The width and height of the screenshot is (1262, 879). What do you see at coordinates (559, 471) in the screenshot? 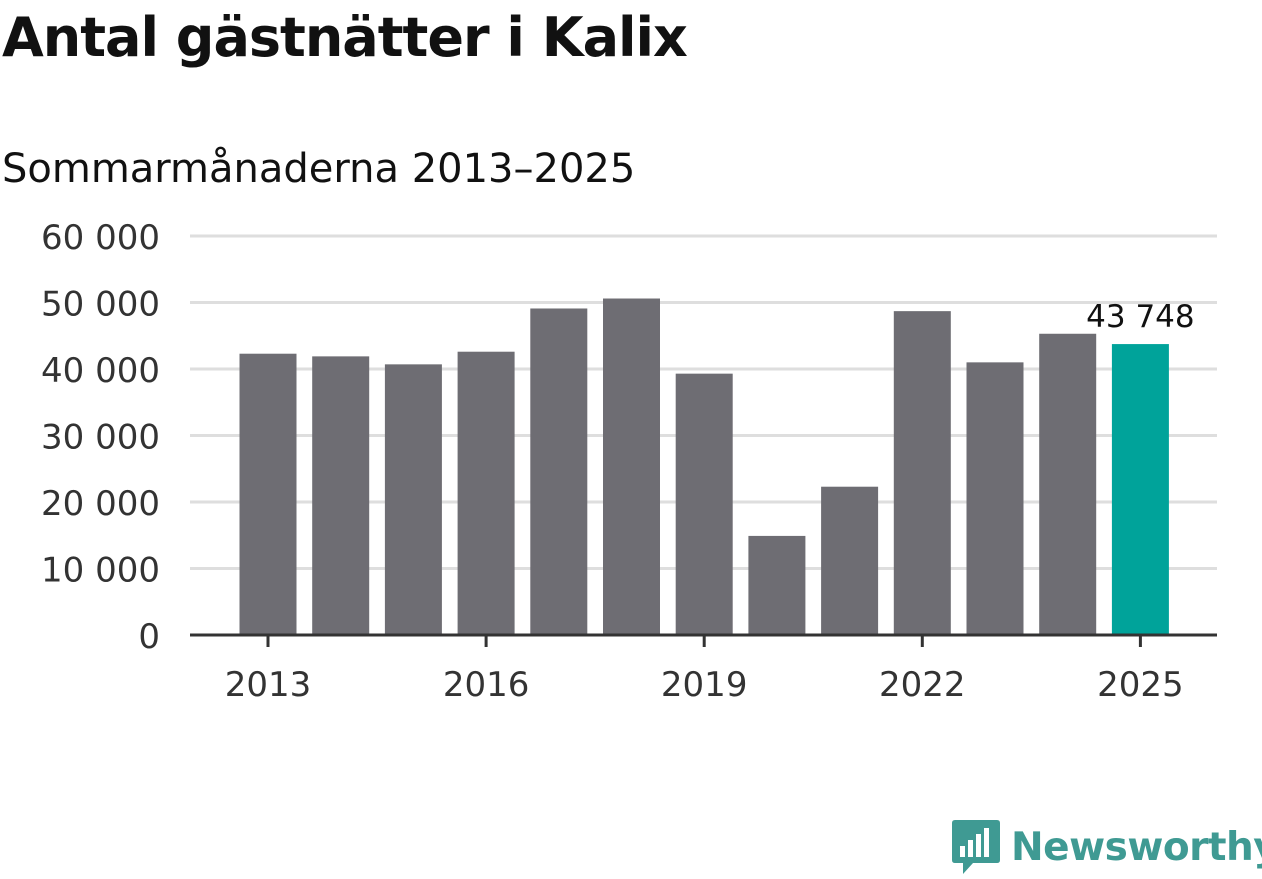
I see `bar-2017` at bounding box center [559, 471].